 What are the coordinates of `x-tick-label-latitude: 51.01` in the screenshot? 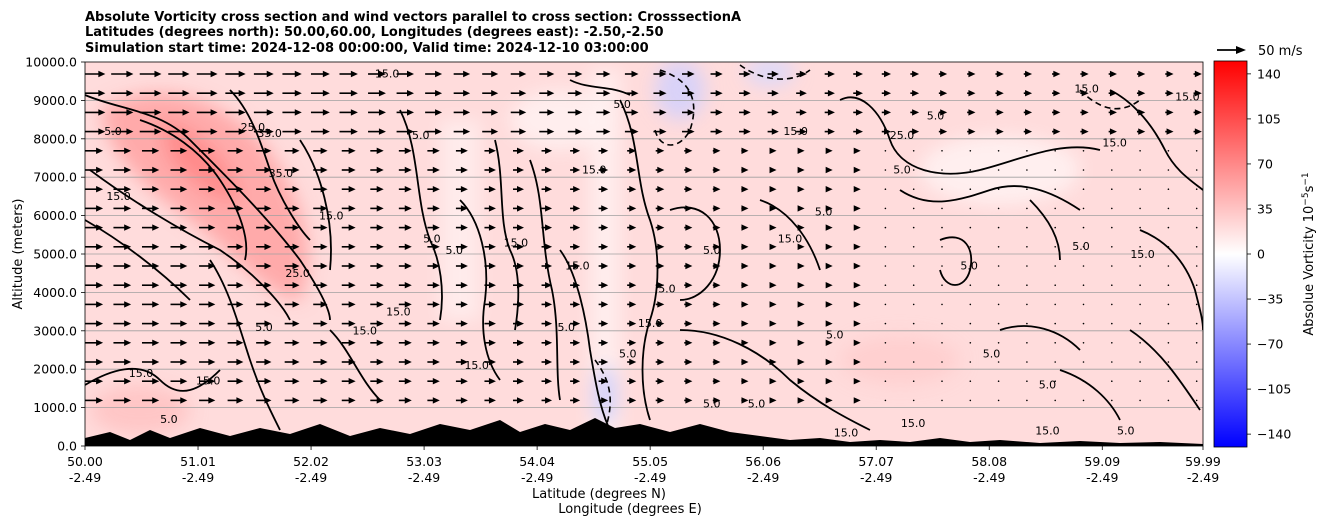 It's located at (198, 461).